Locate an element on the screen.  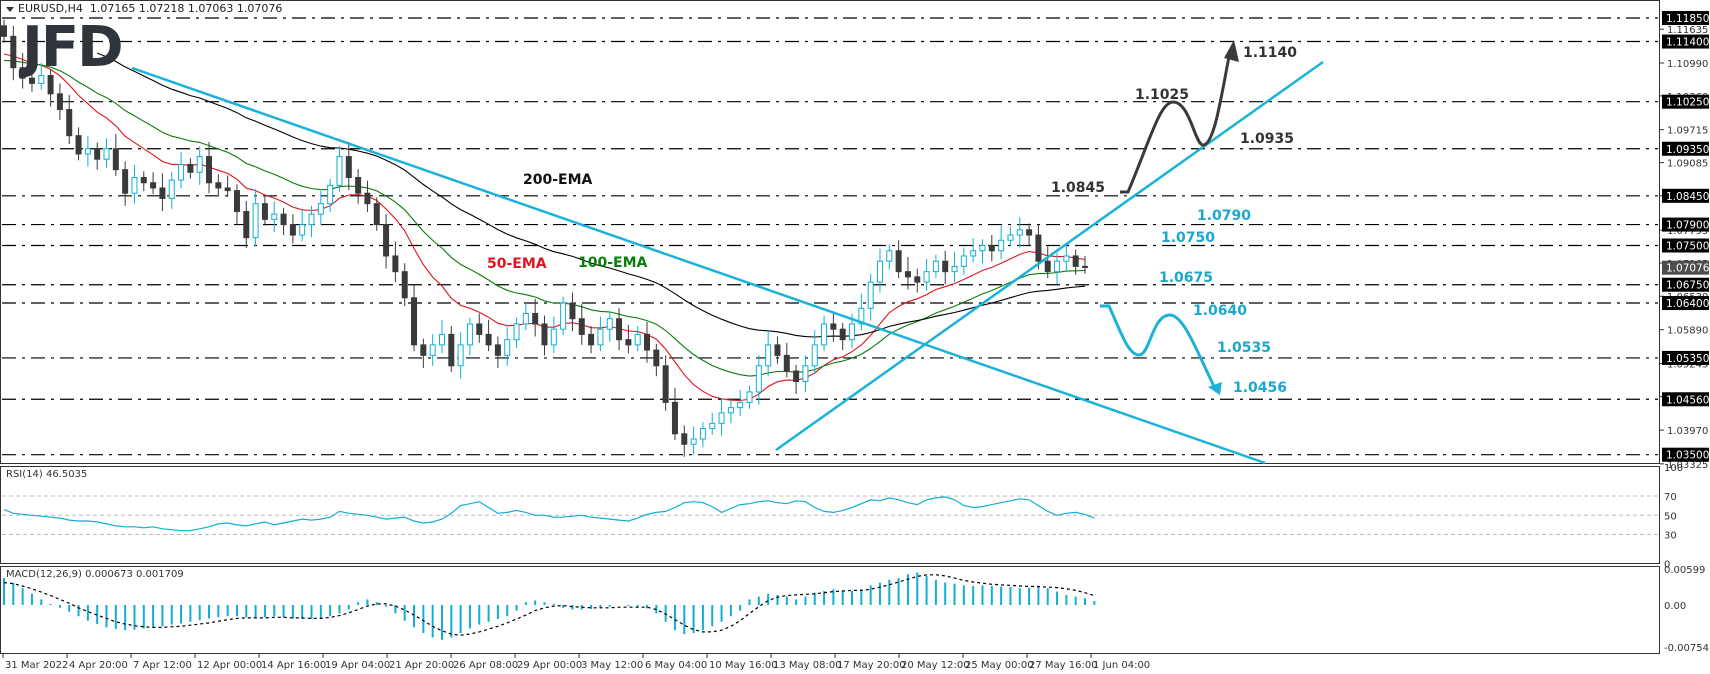
time-tick-label: 7 Apr 12:00 is located at coordinates (162, 665).